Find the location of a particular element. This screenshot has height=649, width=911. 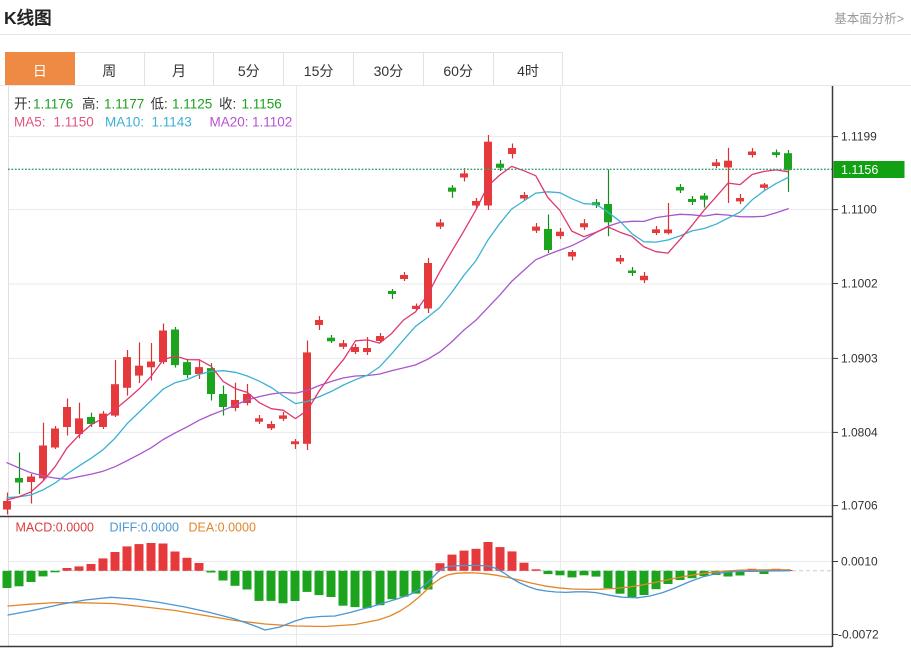

svg-text: MA5: is located at coordinates (30, 122).